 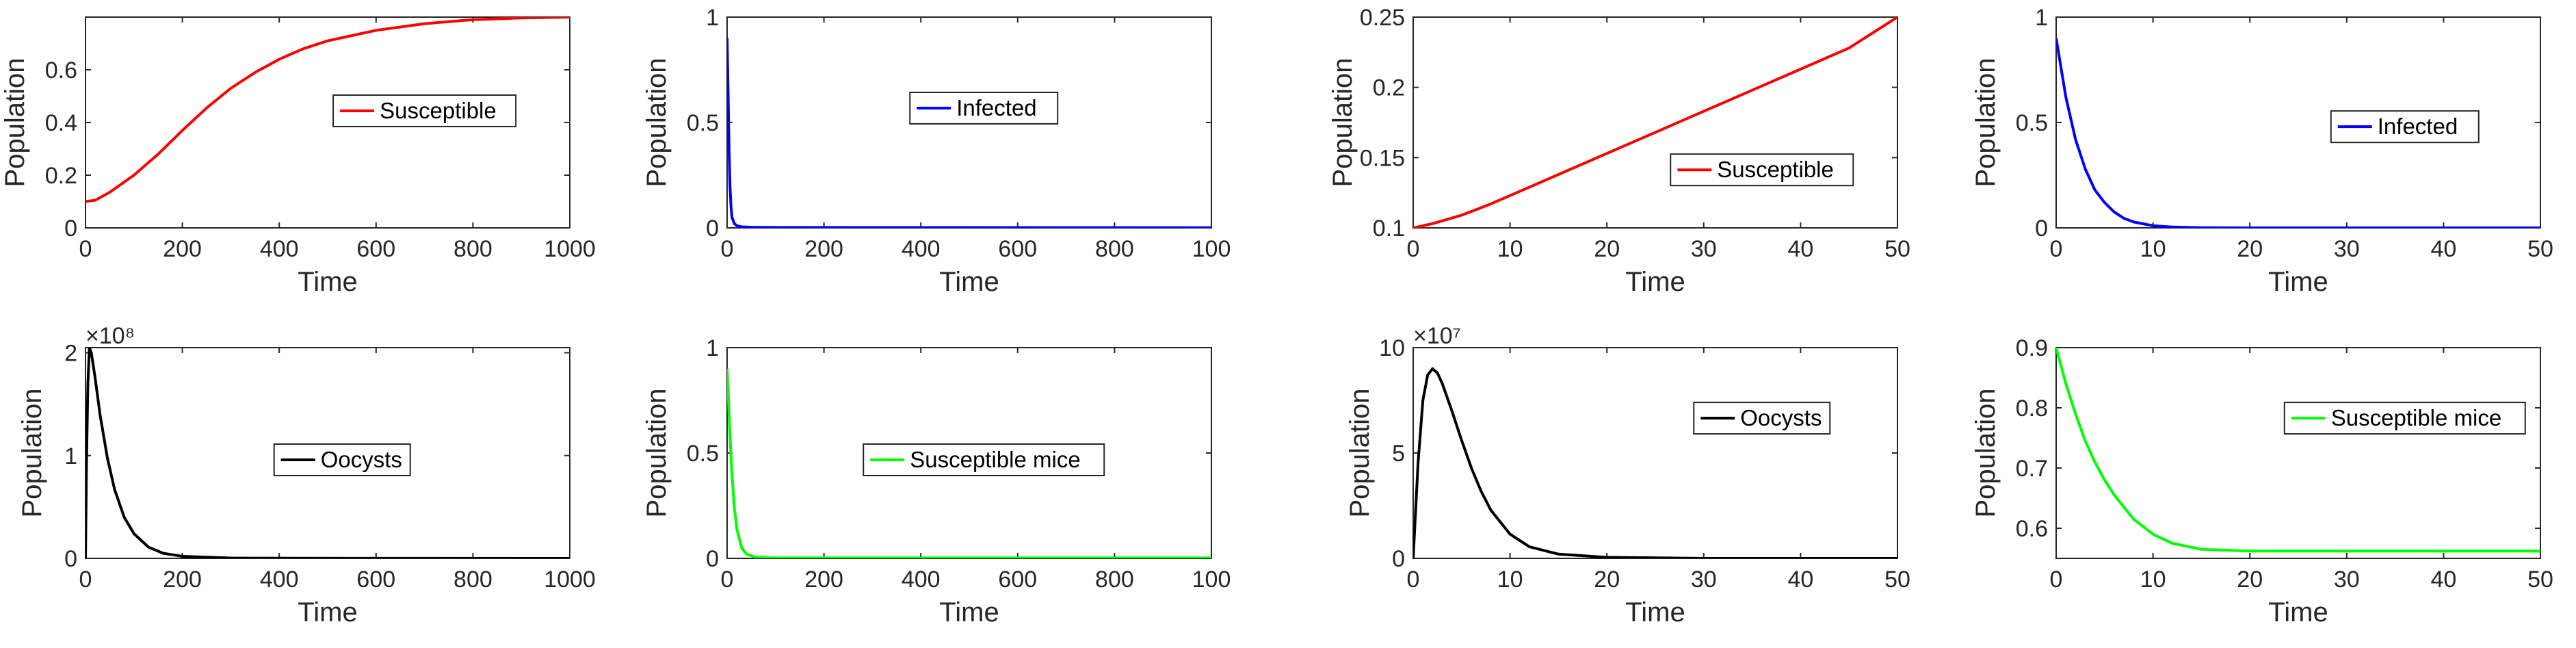 I want to click on legend: Susceptible, so click(x=424, y=110).